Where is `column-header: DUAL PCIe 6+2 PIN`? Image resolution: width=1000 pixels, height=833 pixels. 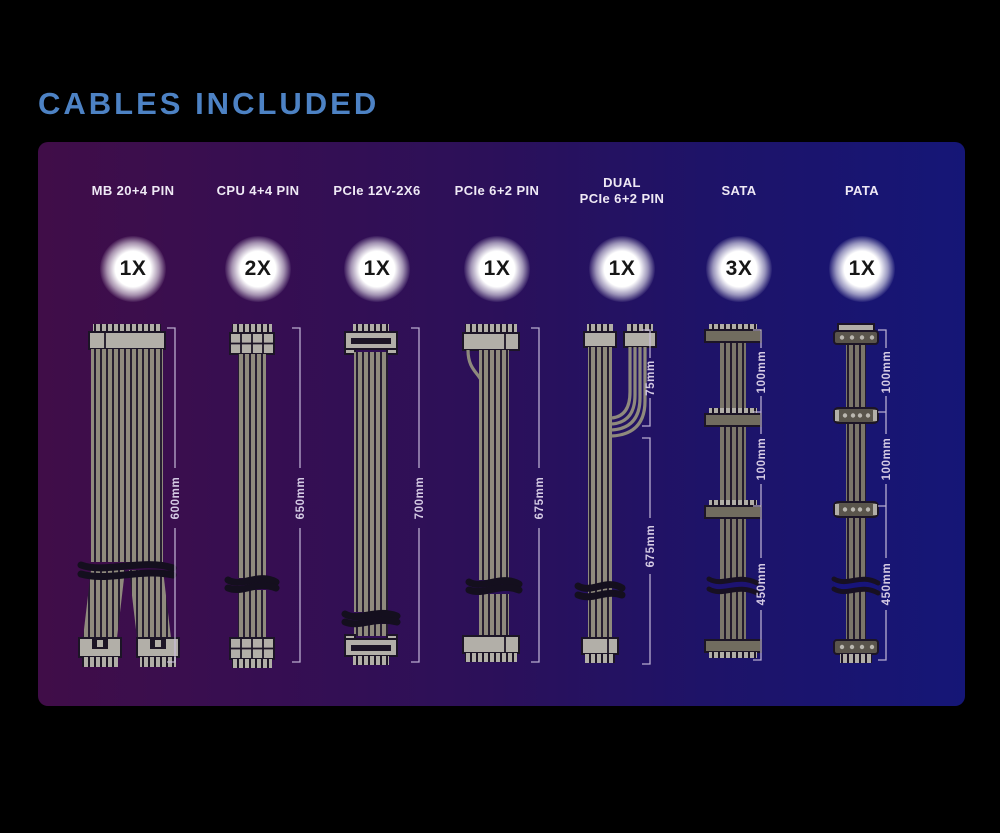 column-header: DUAL PCIe 6+2 PIN is located at coordinates (622, 191).